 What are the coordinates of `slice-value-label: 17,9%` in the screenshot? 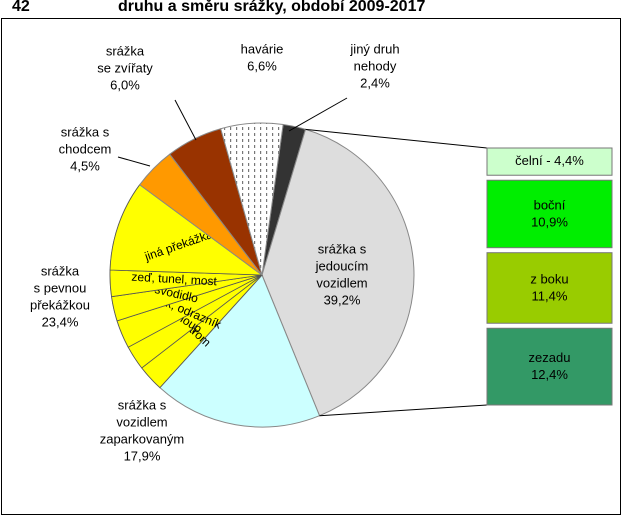 It's located at (142, 455).